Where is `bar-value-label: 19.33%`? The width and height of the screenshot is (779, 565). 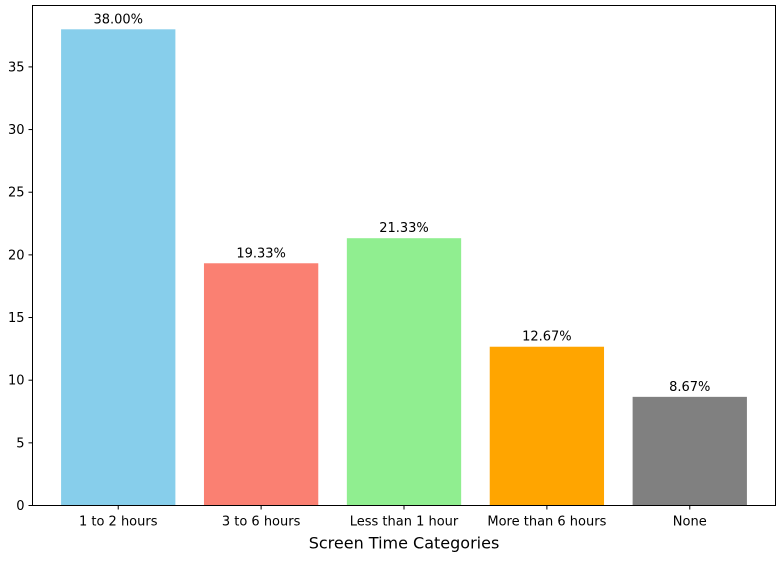 bar-value-label: 19.33% is located at coordinates (261, 253).